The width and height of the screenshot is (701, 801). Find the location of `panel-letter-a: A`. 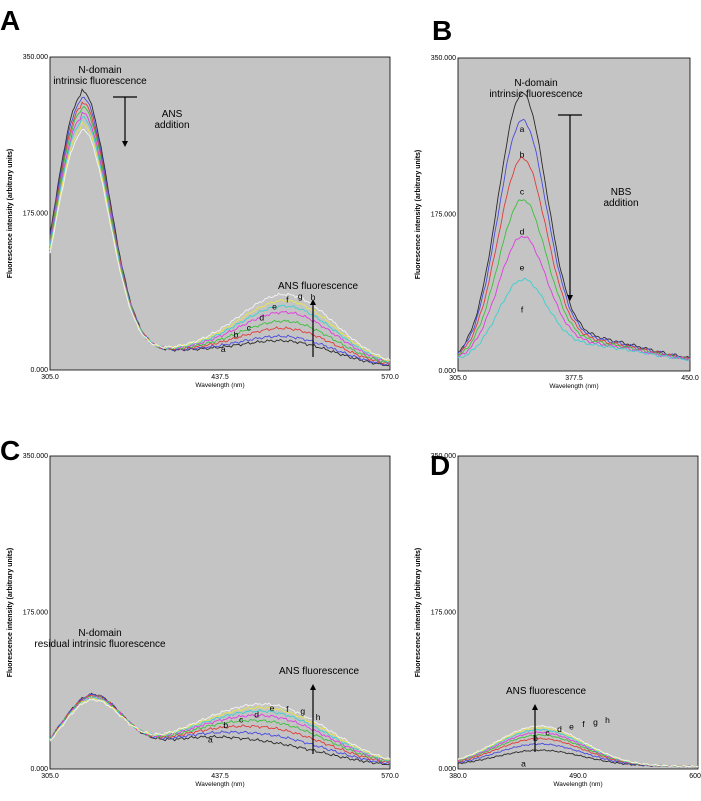

panel-letter-a: A is located at coordinates (10, 20).